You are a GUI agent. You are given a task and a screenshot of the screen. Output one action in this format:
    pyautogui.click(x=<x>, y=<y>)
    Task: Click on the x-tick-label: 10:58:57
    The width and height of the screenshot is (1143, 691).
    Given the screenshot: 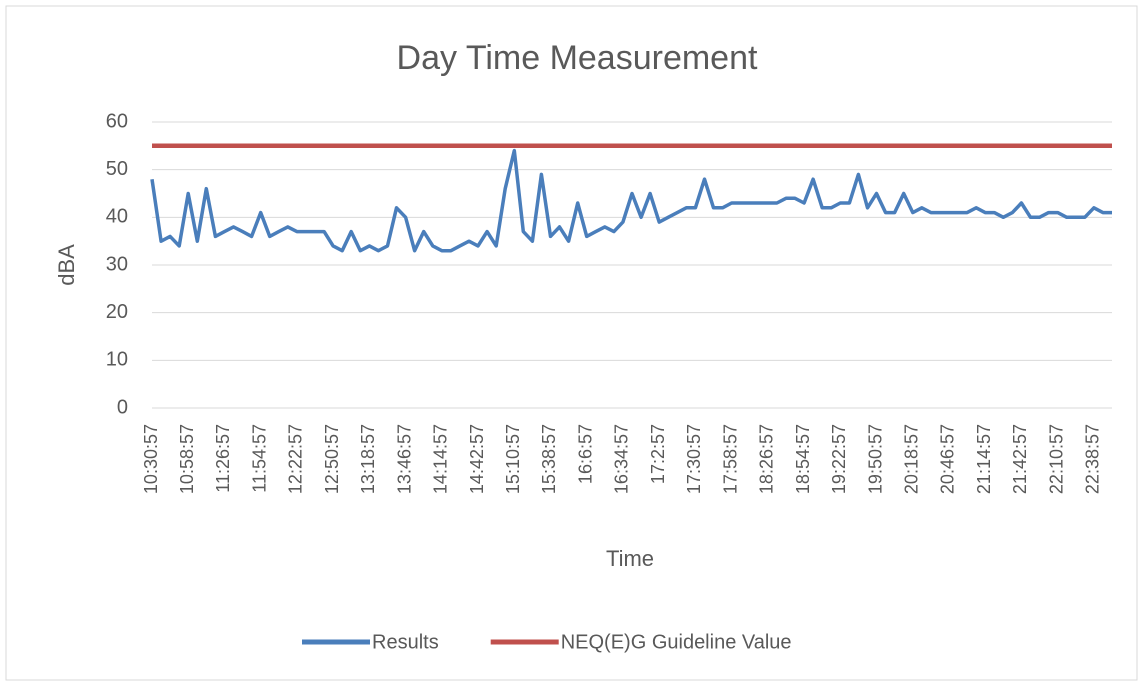 What is the action you would take?
    pyautogui.click(x=187, y=459)
    